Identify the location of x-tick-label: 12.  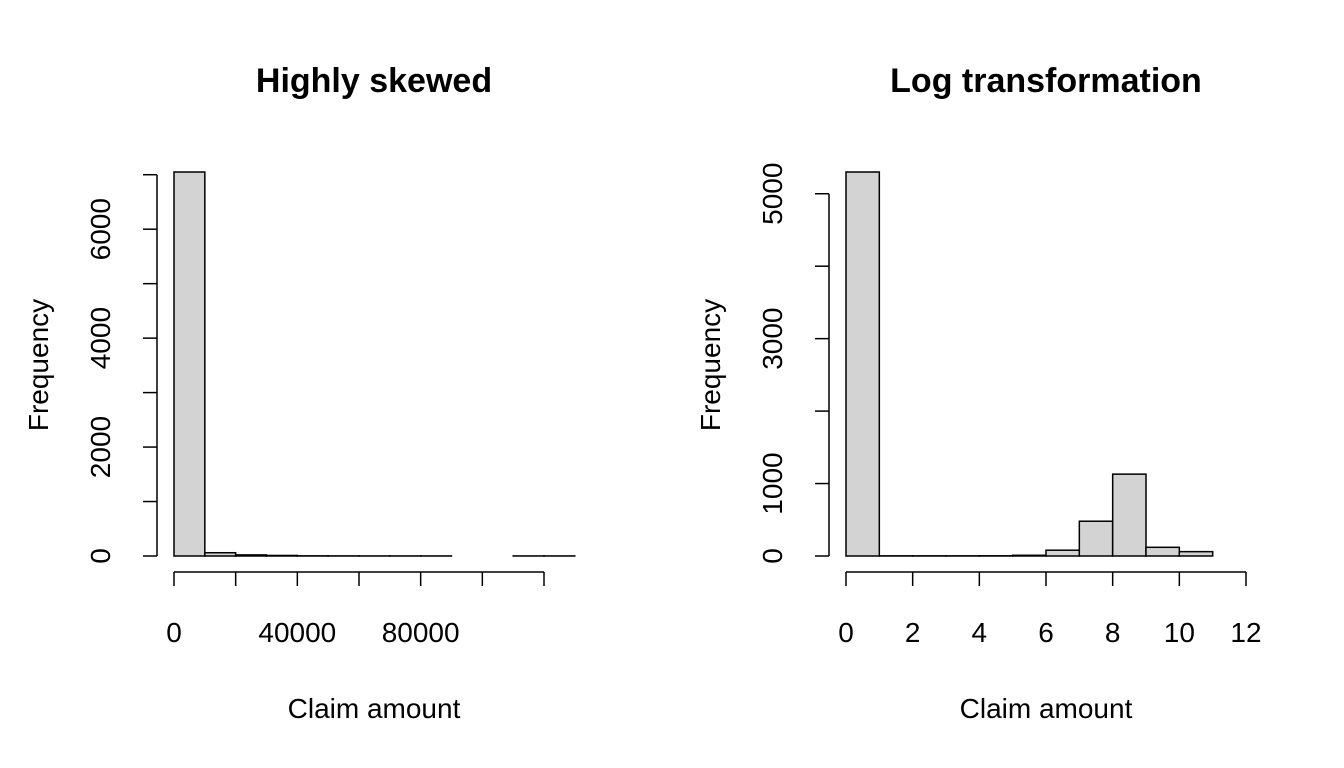
(1245, 632).